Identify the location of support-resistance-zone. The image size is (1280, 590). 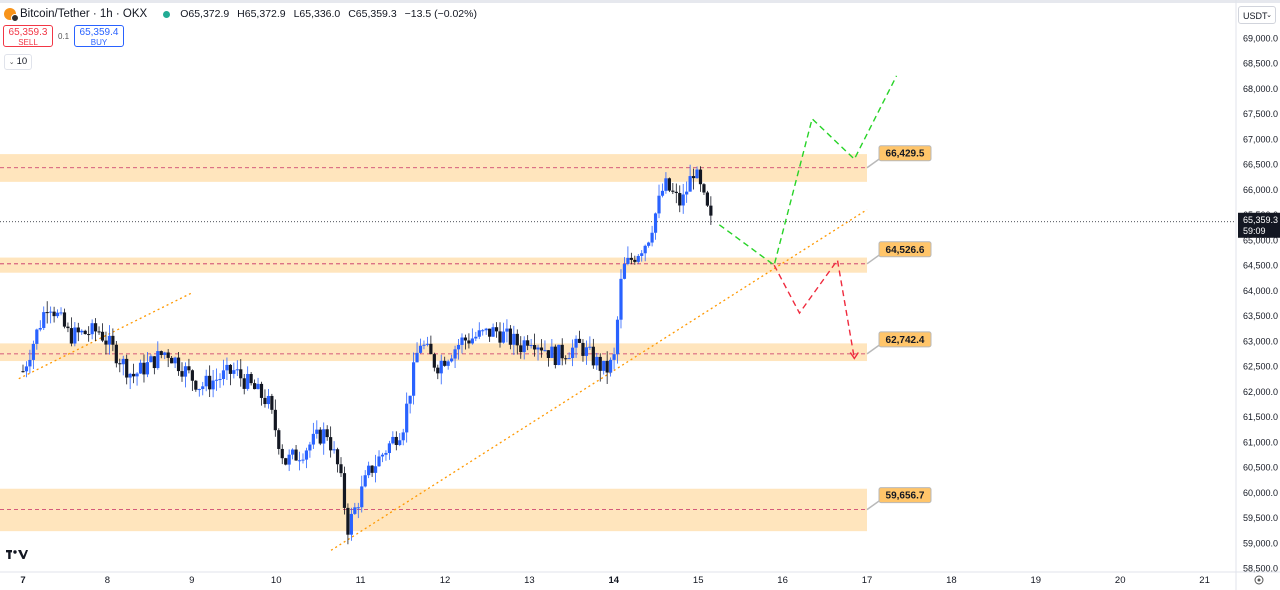
(433, 352).